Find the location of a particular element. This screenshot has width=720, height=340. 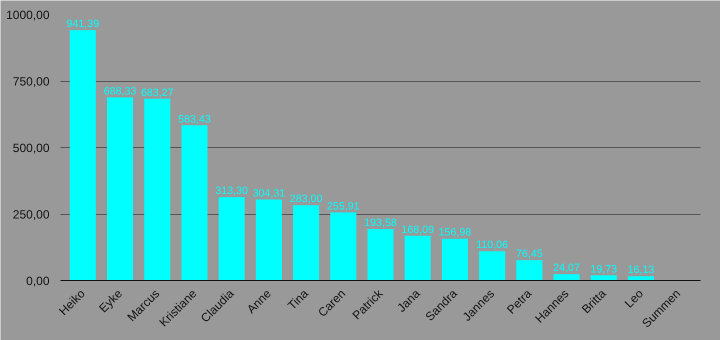

data-label: 683,27 is located at coordinates (157, 92).